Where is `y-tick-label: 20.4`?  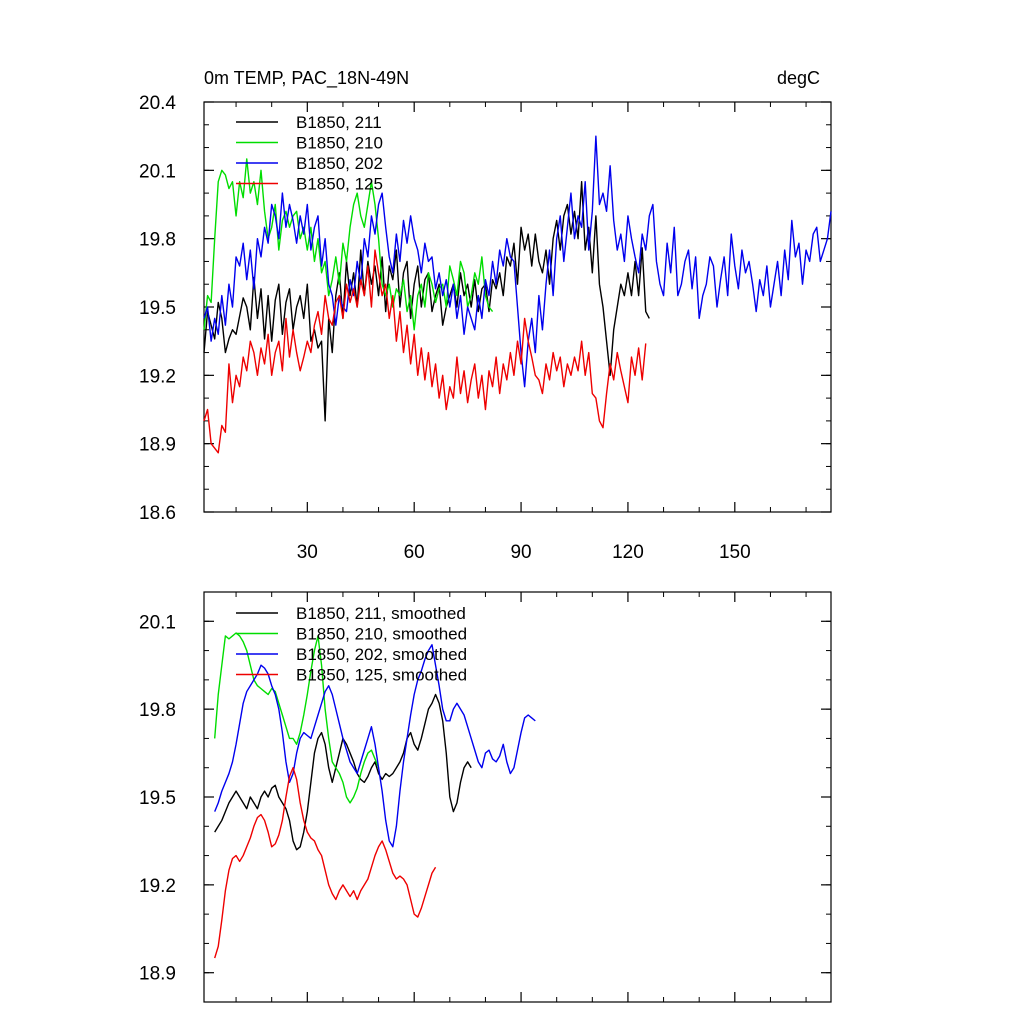
y-tick-label: 20.4 is located at coordinates (157, 103).